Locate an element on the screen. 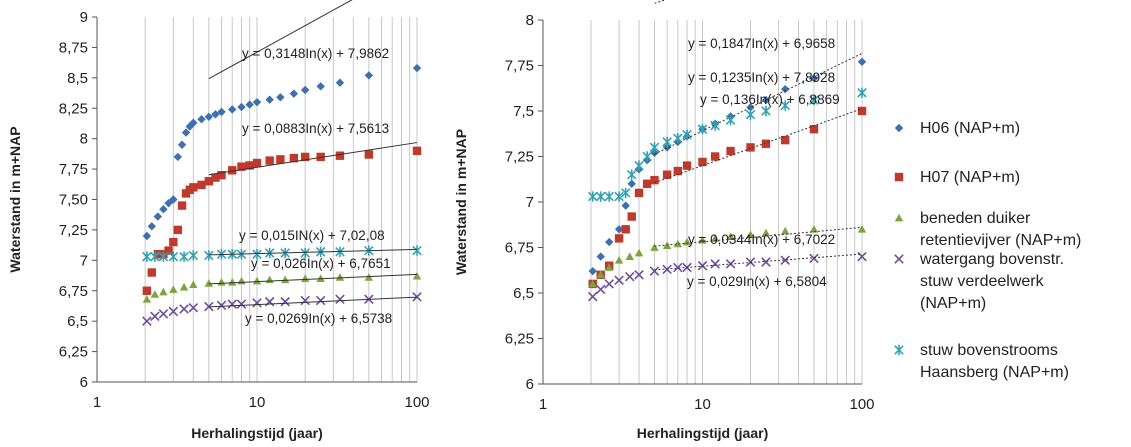 This screenshot has width=1131, height=447. y-tick-label: 8,5 is located at coordinates (77, 78).